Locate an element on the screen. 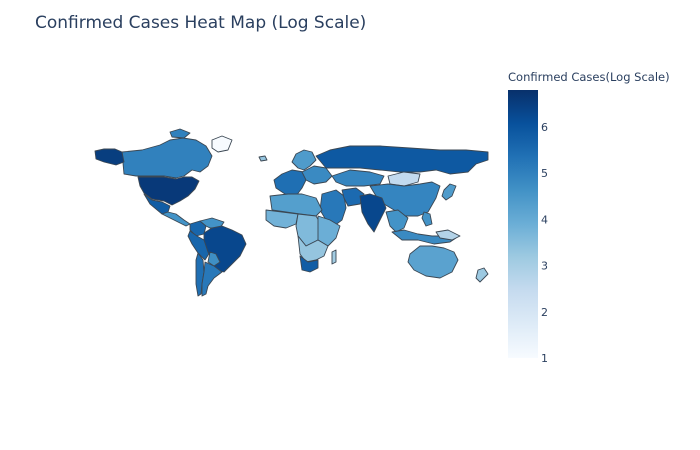 This screenshot has width=700, height=450. country-philippines: Philippines is located at coordinates (427, 219).